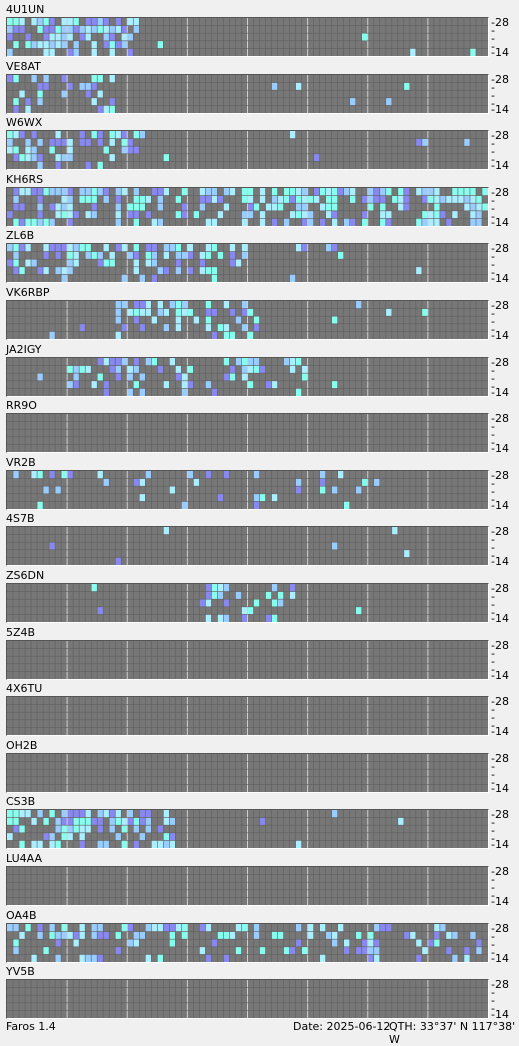 This screenshot has width=519, height=1046. Describe the element at coordinates (25, 179) in the screenshot. I see `beacon-callsign: KH6RS` at that location.